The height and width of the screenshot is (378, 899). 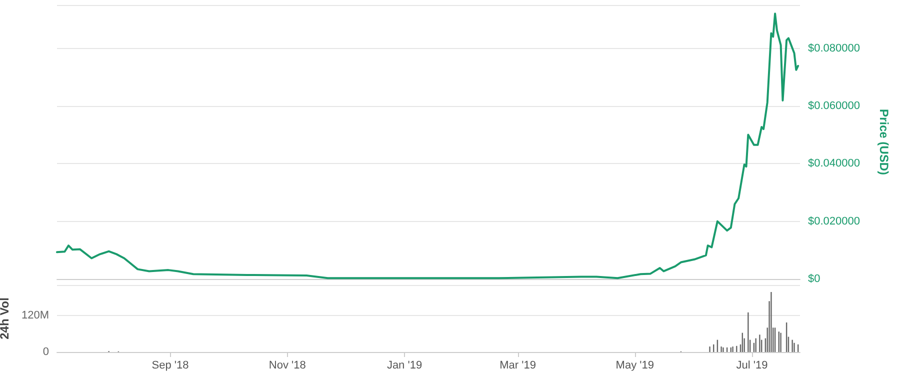 What do you see at coordinates (884, 142) in the screenshot?
I see `y-axis-title: Price (USD)` at bounding box center [884, 142].